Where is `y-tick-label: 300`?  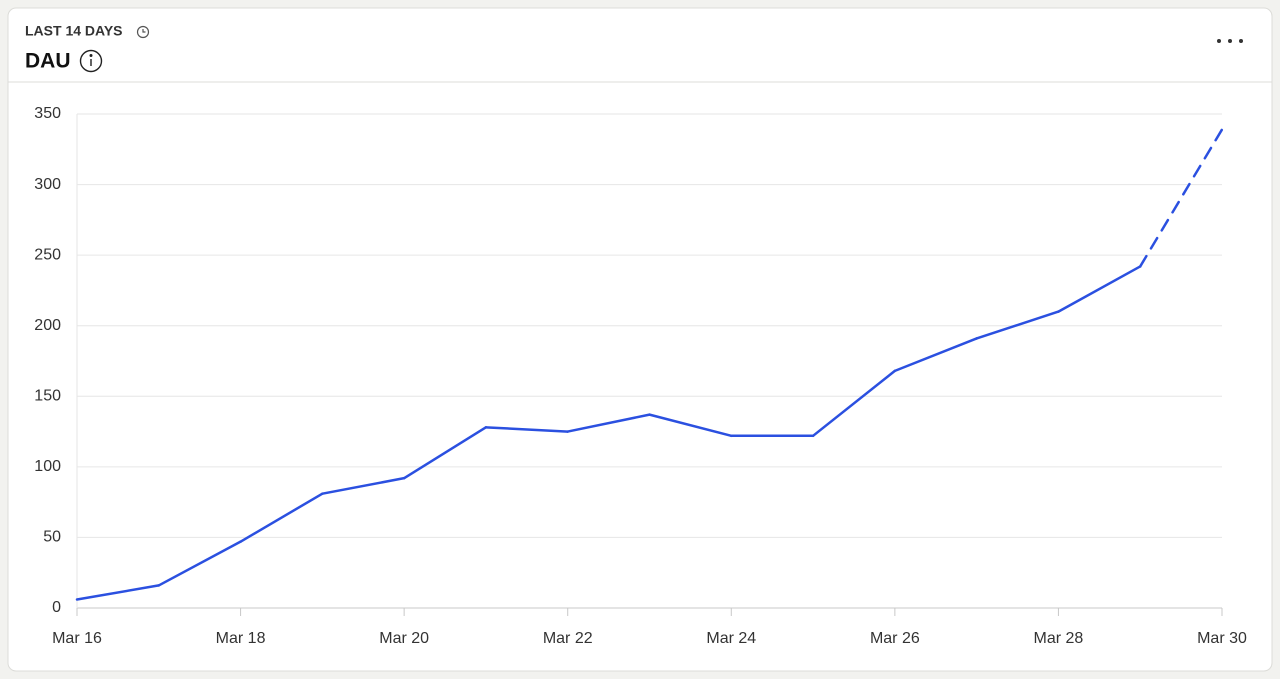
y-tick-label: 300 is located at coordinates (47, 184).